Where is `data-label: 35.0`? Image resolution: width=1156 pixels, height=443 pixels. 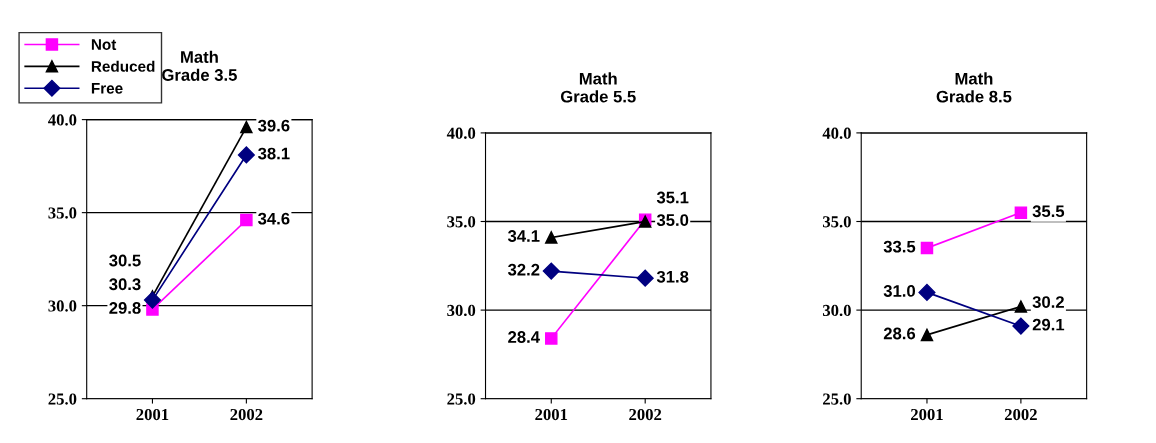
data-label: 35.0 is located at coordinates (672, 220).